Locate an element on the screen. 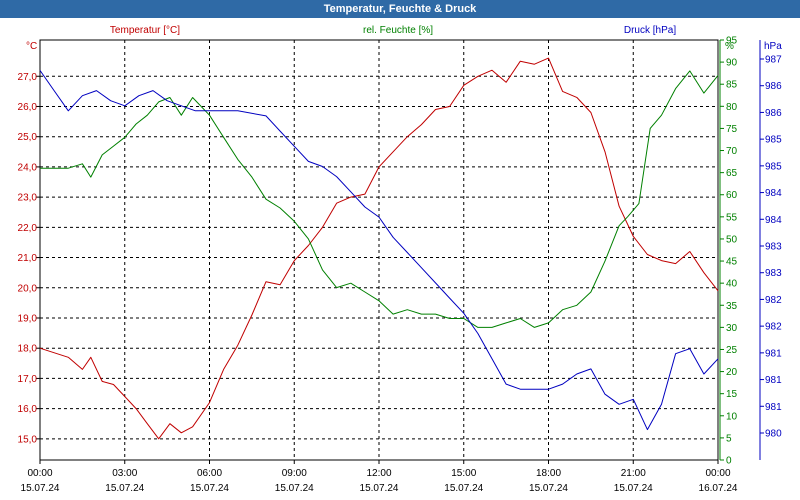  temperature-tick-label: 15,0 is located at coordinates (28, 439).